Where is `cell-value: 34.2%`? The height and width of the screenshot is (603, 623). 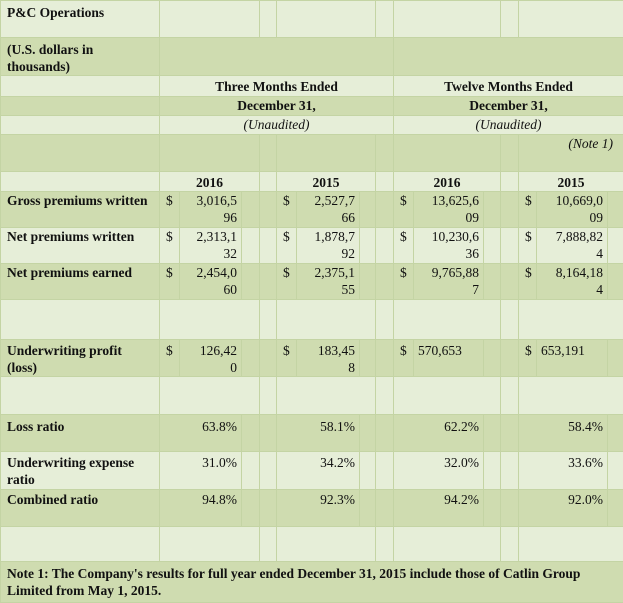
cell-value: 34.2% is located at coordinates (318, 471).